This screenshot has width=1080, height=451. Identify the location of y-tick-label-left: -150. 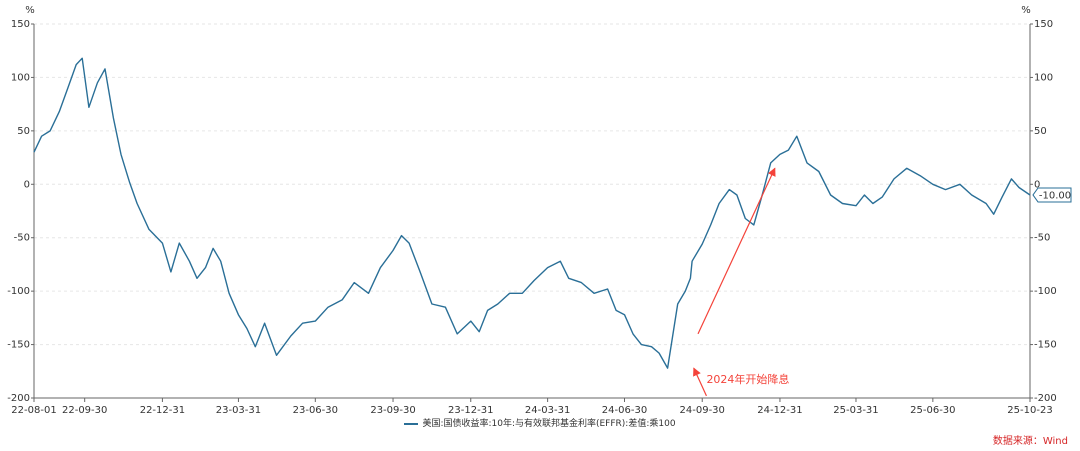
(18, 345).